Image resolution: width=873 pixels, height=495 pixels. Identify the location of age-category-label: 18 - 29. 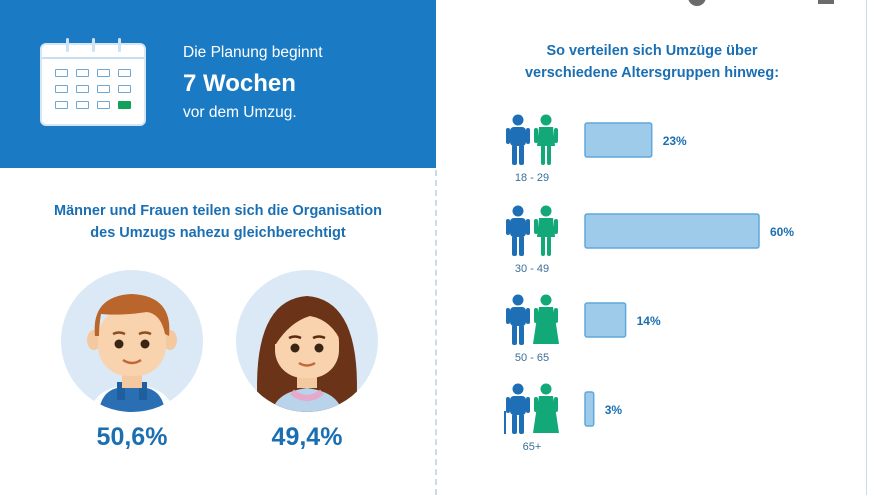
(532, 178).